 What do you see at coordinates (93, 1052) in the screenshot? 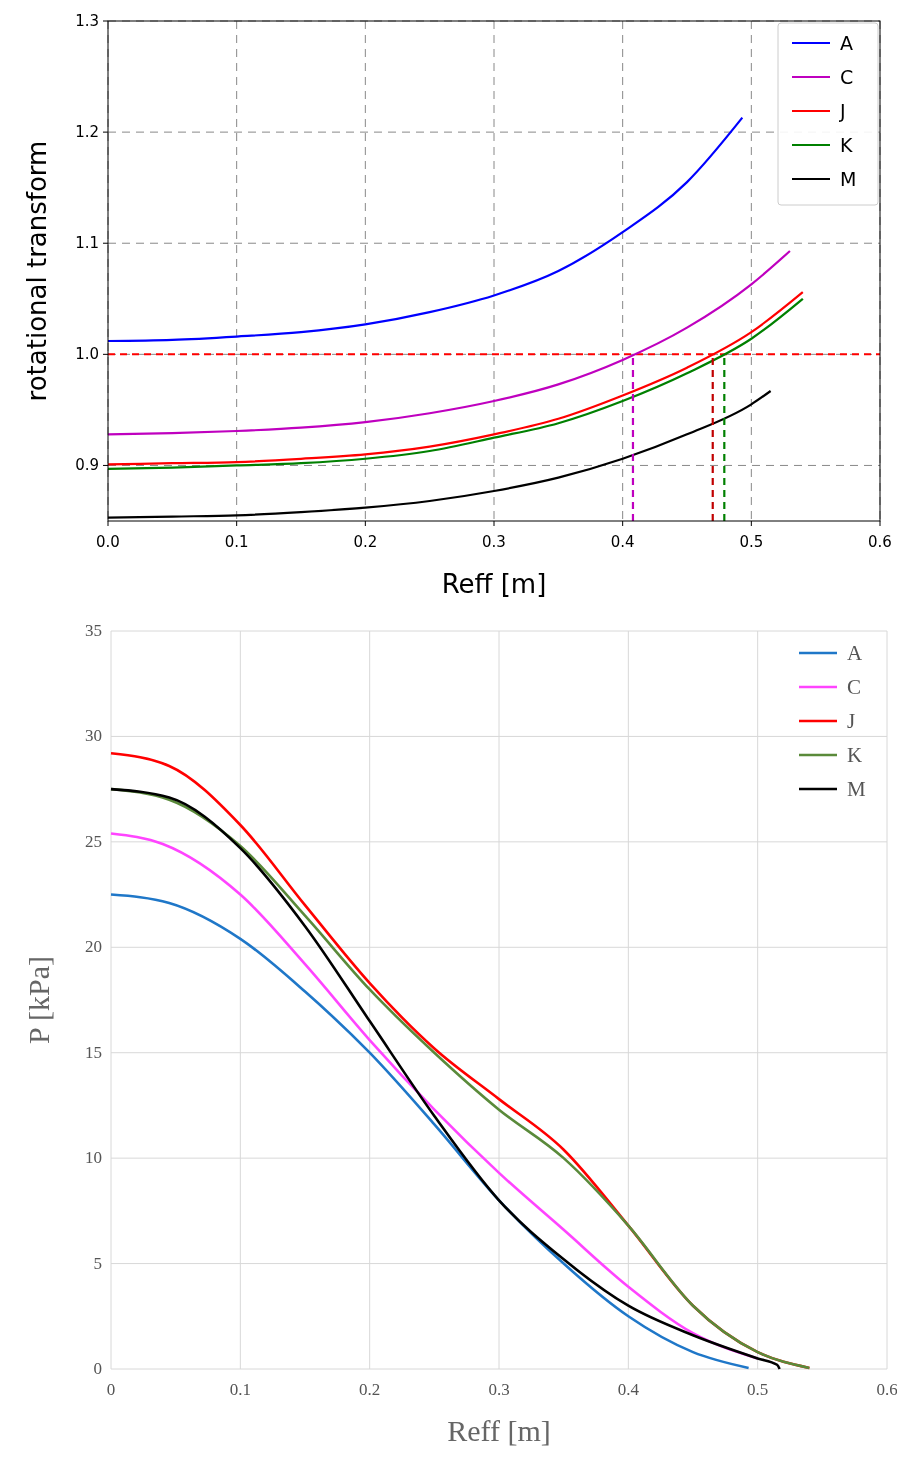
I see `y-tick-label: 15` at bounding box center [93, 1052].